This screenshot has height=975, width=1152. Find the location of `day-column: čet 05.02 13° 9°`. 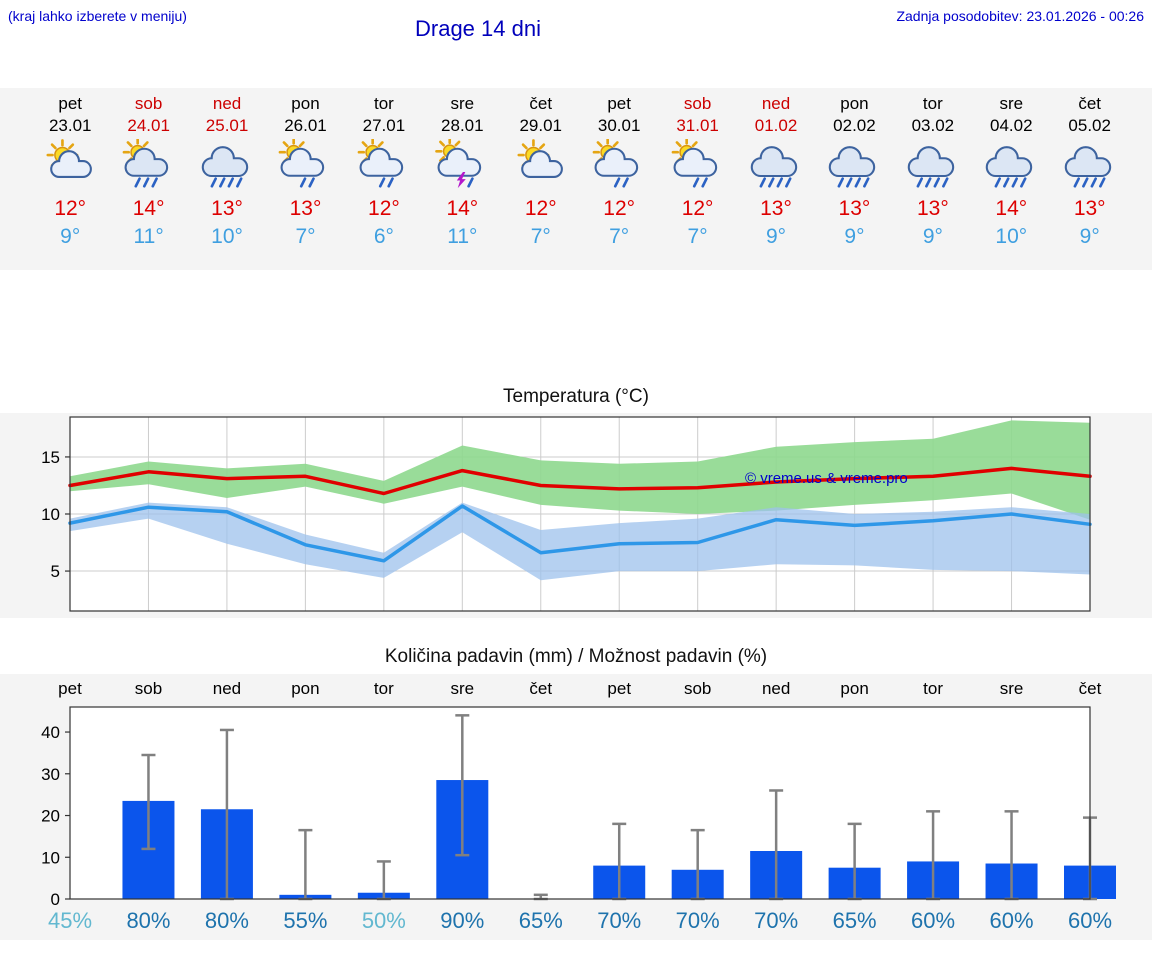

day-column: čet 05.02 13° 9° is located at coordinates (1089, 179).